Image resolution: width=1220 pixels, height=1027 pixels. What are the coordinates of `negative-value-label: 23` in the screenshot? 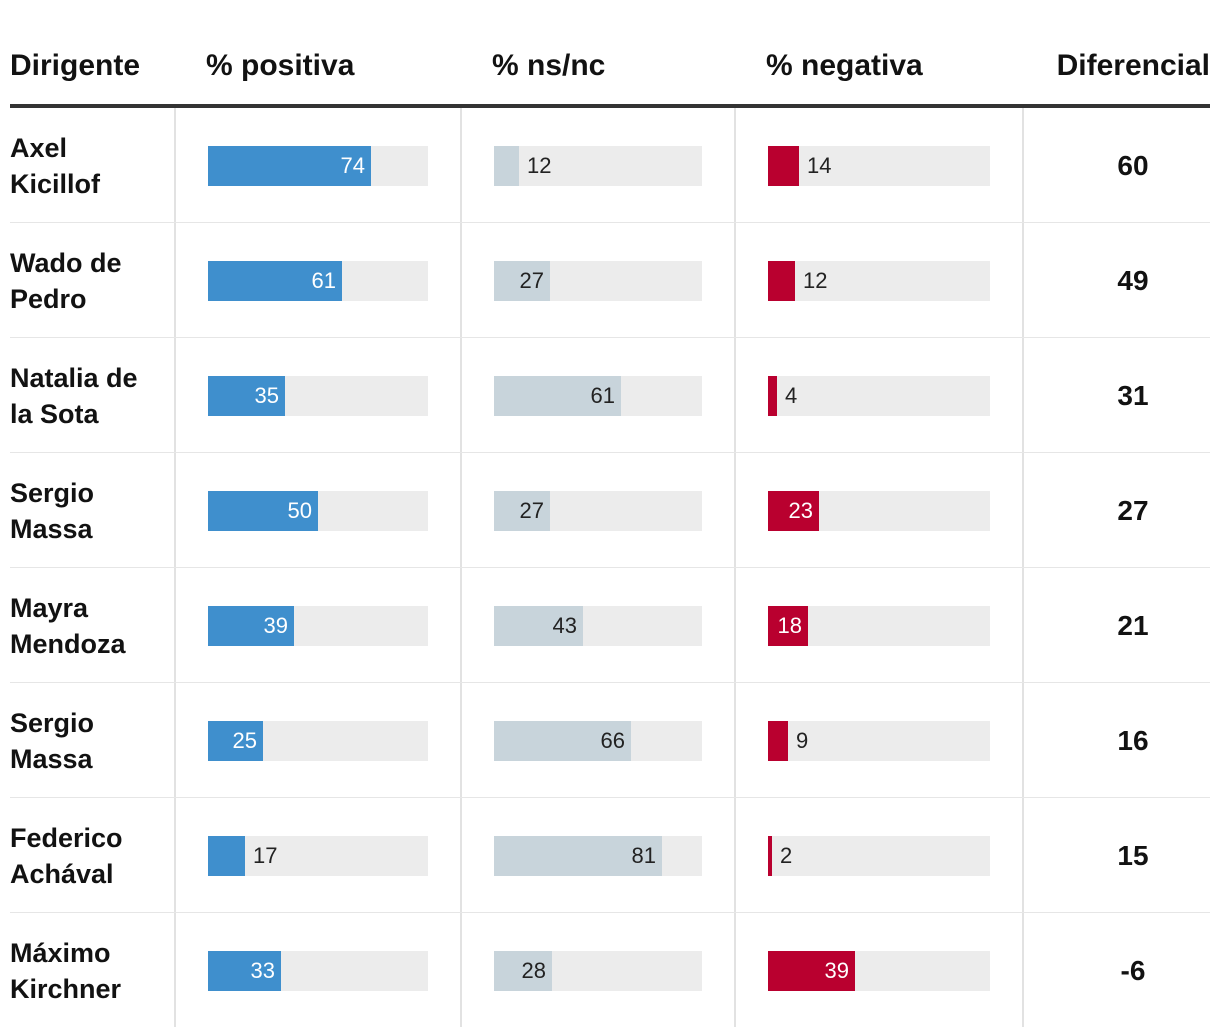 It's located at (800, 510).